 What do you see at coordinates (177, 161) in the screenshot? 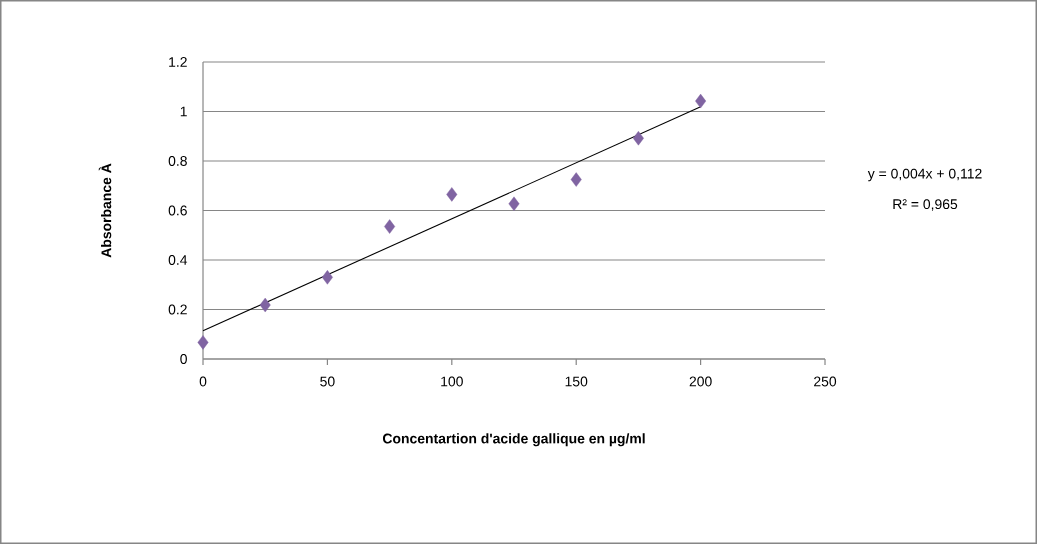
I see `y-tick-label: 0.8` at bounding box center [177, 161].